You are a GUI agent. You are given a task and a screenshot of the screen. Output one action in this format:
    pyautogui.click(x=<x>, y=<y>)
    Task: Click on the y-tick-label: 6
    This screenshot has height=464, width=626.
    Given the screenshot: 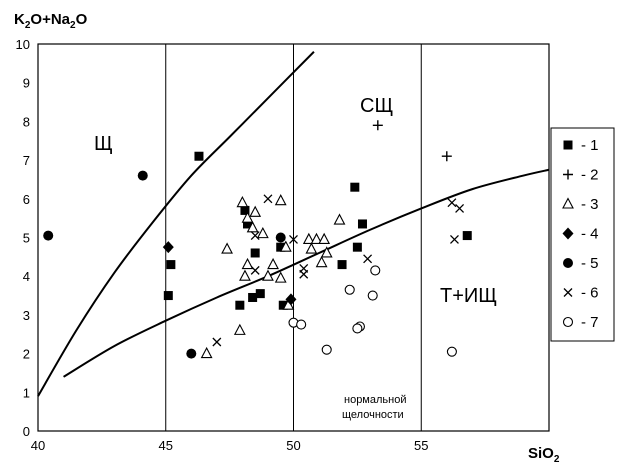 What is the action you would take?
    pyautogui.click(x=26, y=199)
    